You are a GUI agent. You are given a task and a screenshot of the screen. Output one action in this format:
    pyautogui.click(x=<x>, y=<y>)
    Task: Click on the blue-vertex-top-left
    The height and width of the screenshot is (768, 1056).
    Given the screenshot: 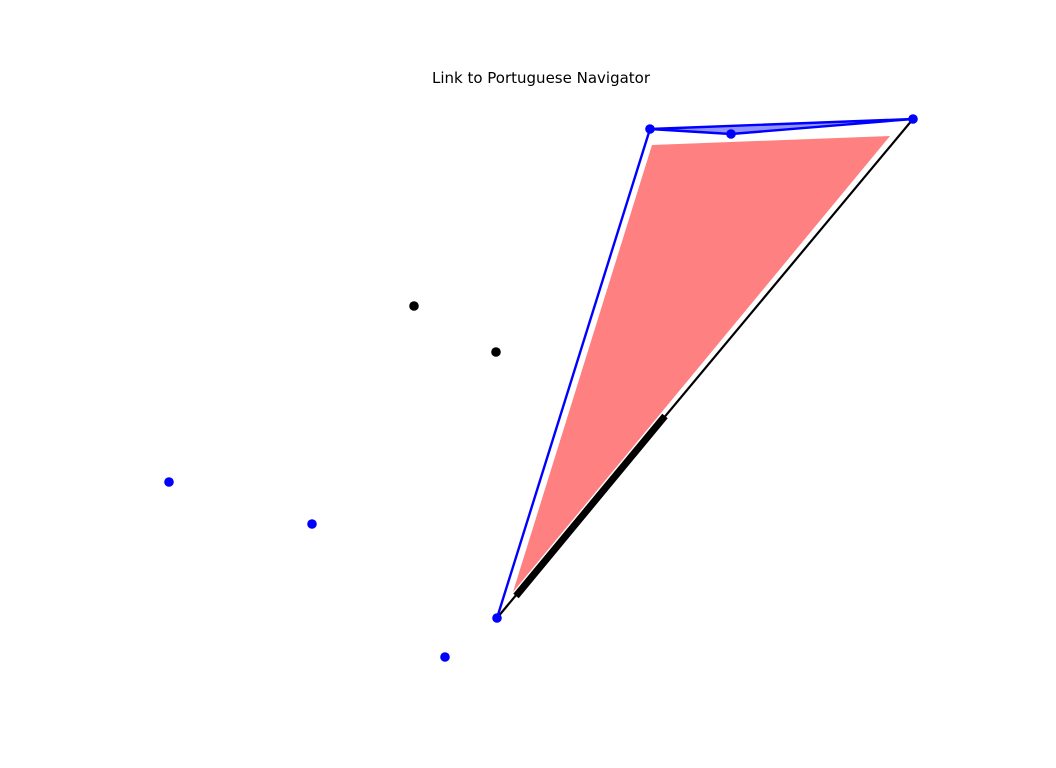 What is the action you would take?
    pyautogui.click(x=650, y=129)
    